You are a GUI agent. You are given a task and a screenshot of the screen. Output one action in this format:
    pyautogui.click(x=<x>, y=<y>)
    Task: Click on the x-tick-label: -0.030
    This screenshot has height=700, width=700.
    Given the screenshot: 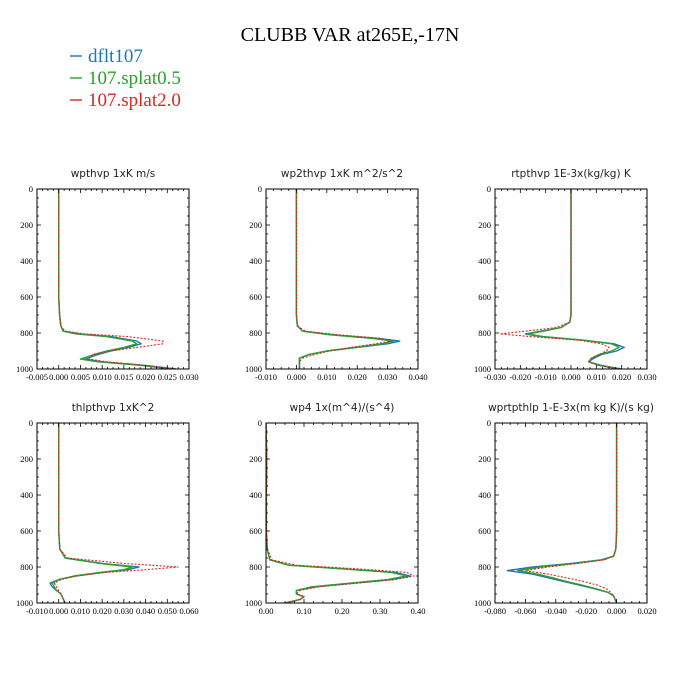 What is the action you would take?
    pyautogui.click(x=495, y=377)
    